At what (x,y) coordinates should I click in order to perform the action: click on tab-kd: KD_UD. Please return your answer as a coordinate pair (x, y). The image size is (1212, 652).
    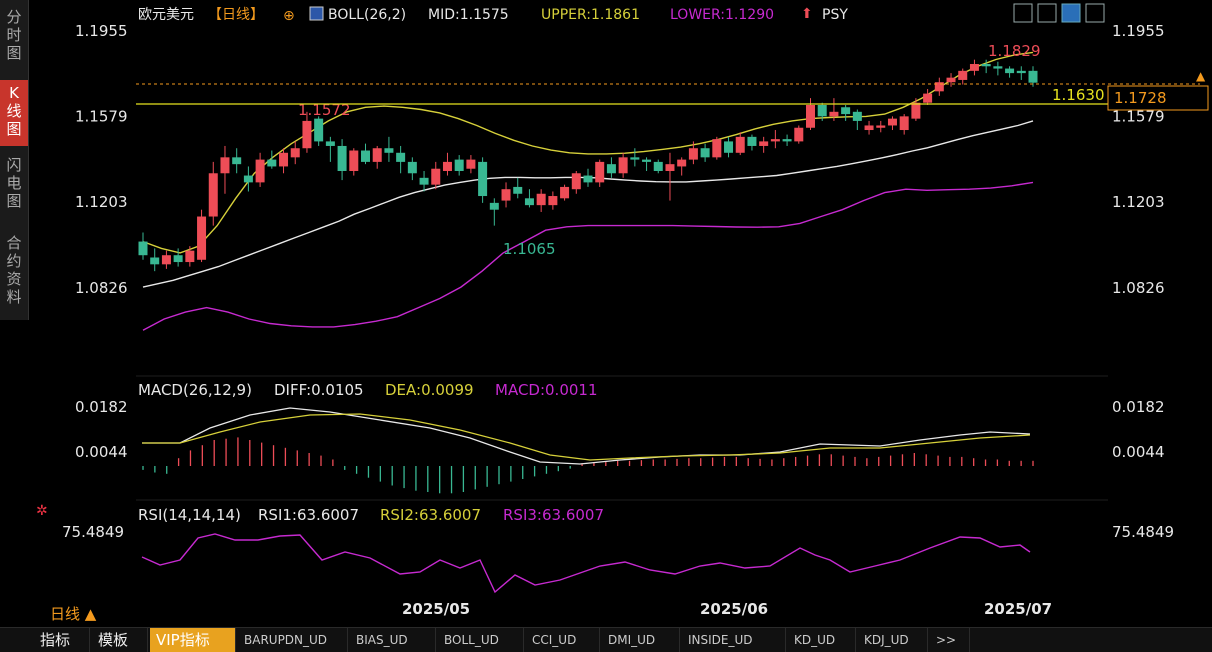
    Looking at the image, I should click on (822, 640).